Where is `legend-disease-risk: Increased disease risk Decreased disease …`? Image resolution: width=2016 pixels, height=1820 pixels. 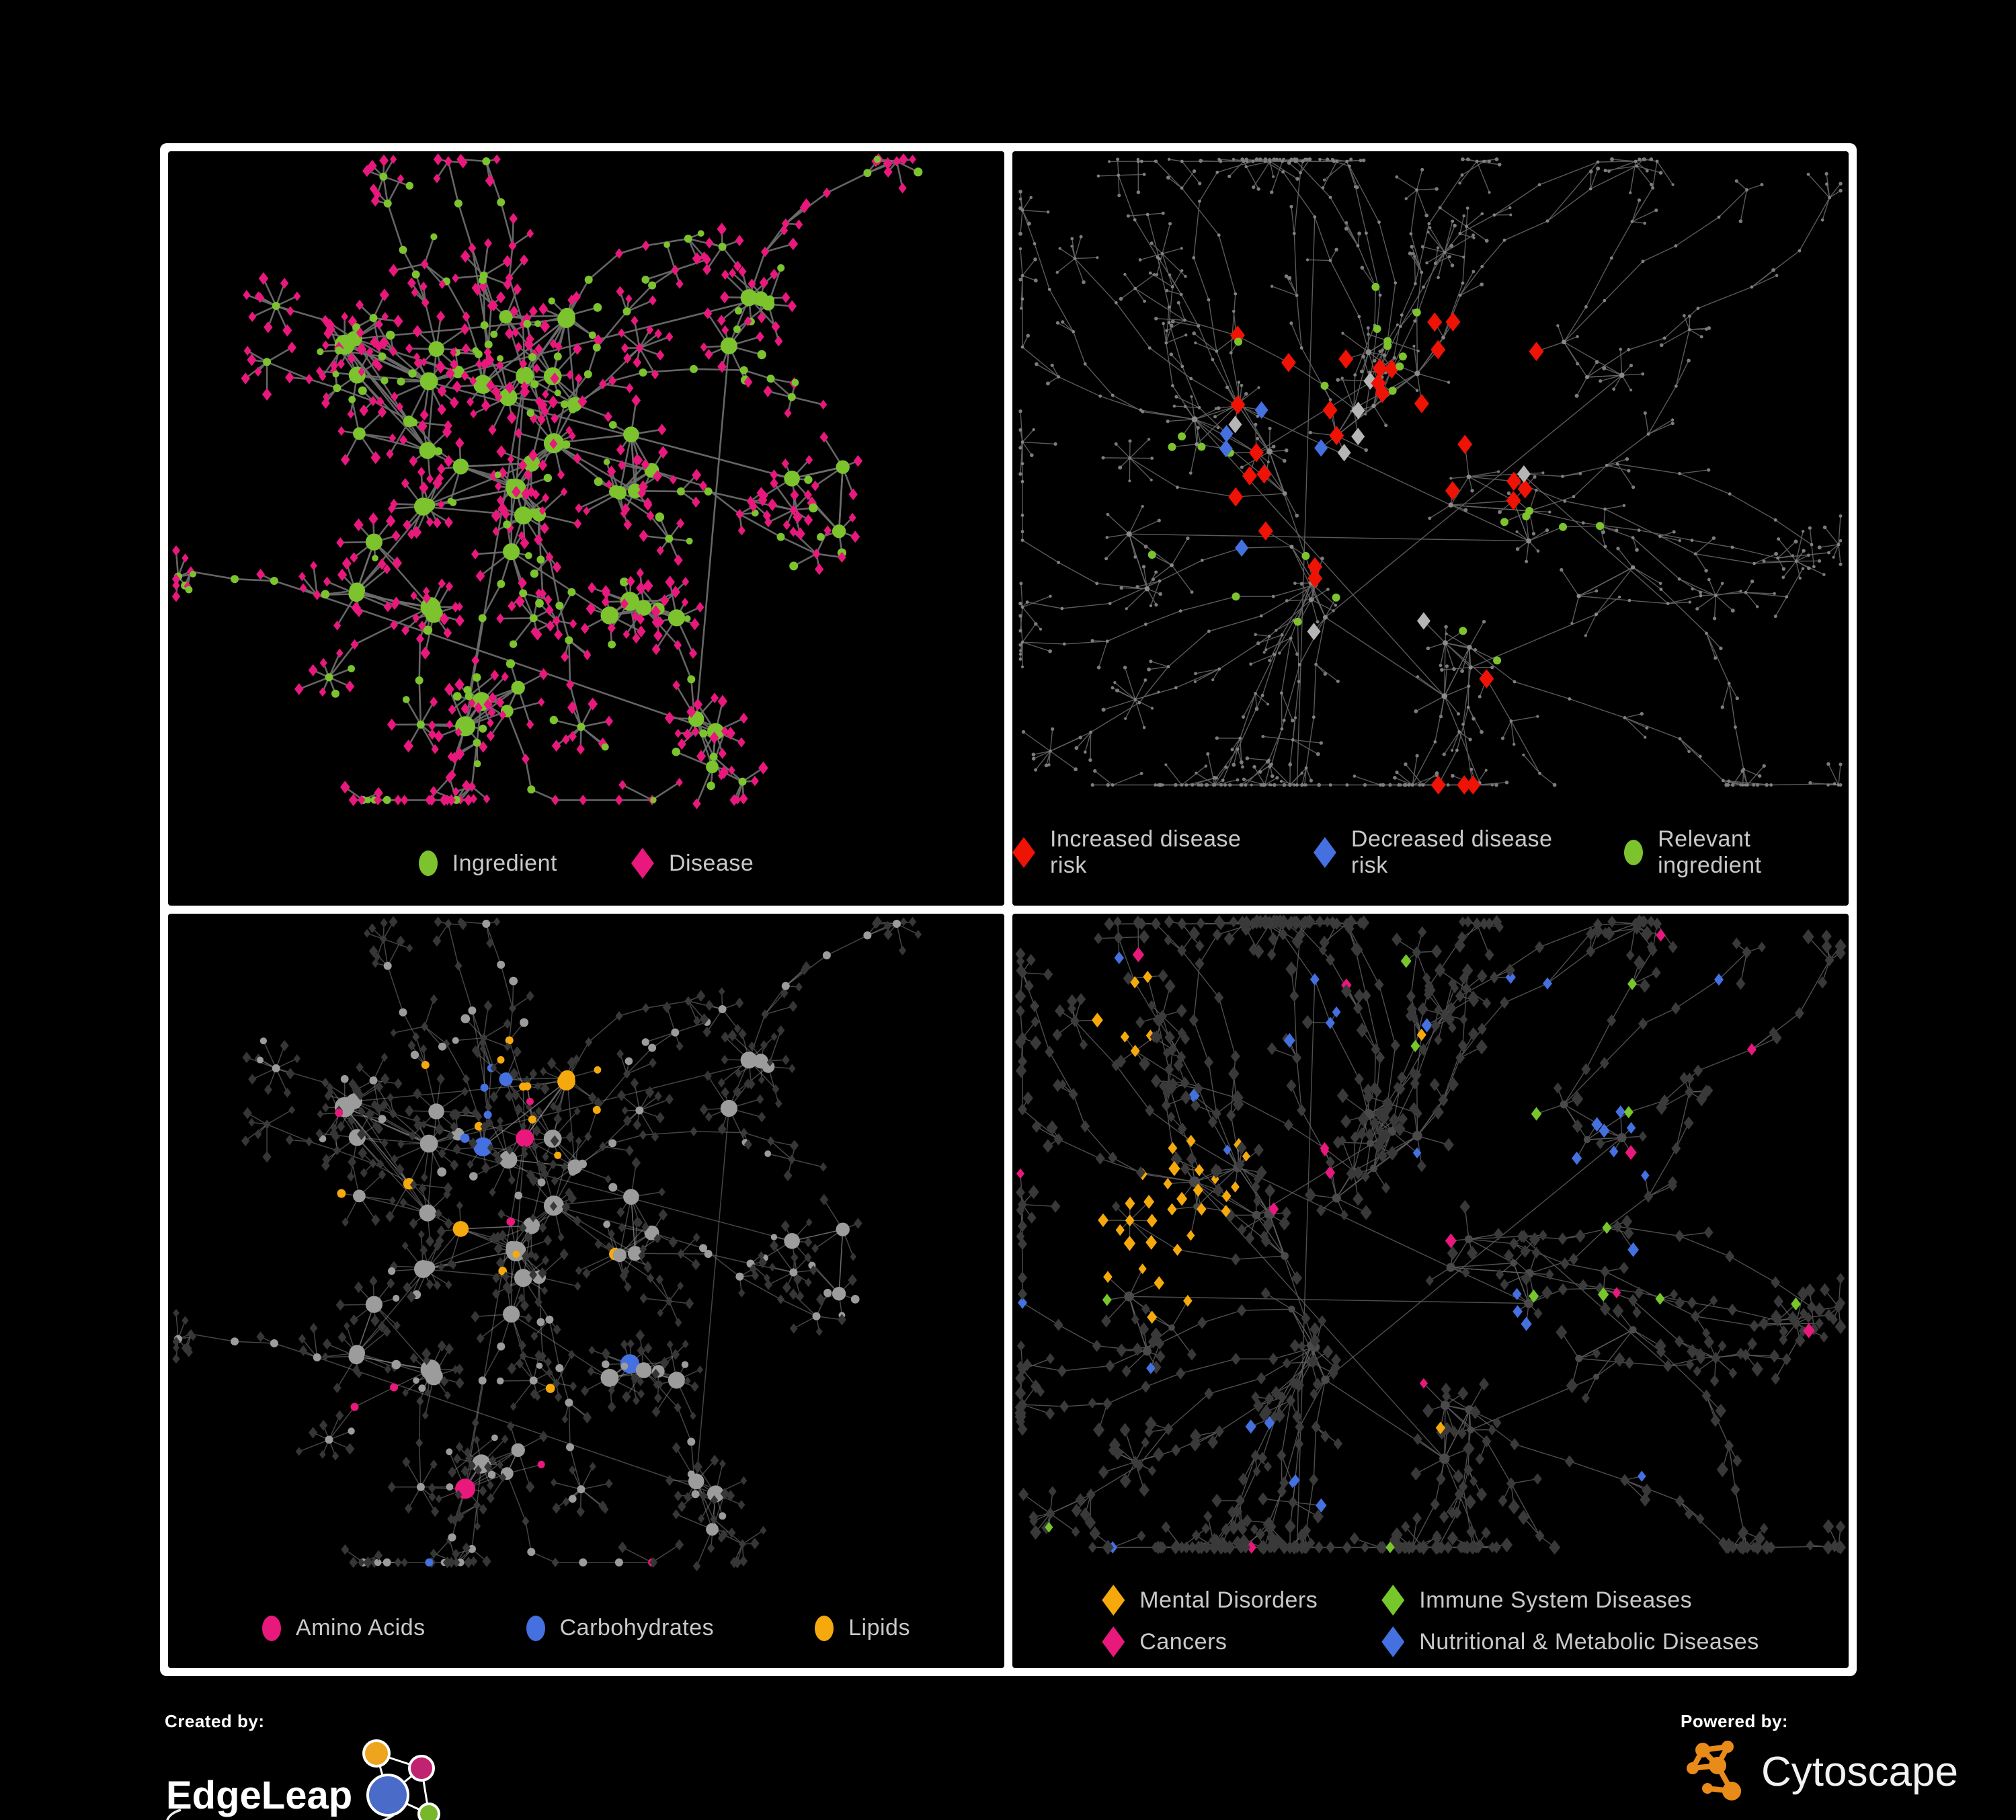
legend-disease-risk: Increased disease risk Decreased disease … is located at coordinates (1430, 852).